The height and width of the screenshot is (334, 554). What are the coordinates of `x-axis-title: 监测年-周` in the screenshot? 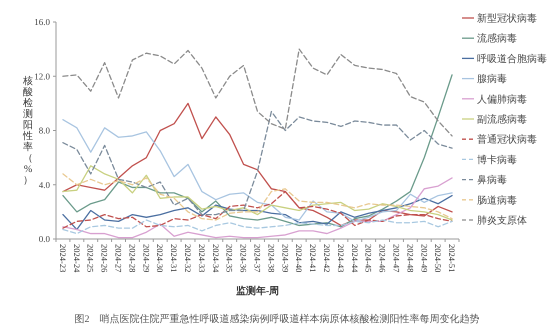 It's located at (258, 291).